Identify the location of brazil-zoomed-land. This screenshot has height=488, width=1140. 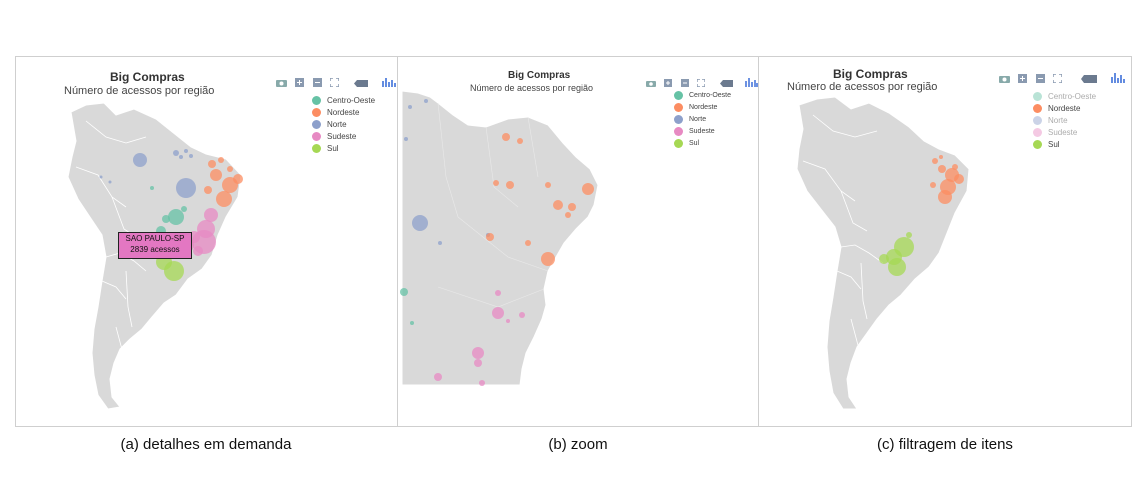
(500, 238).